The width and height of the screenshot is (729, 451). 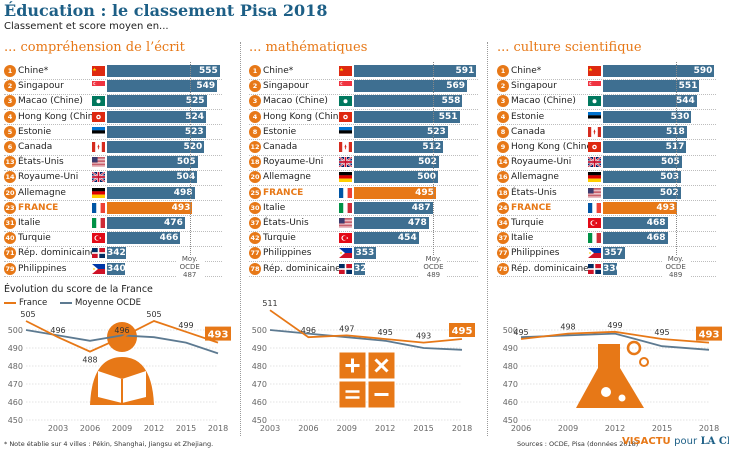 I want to click on france-data-label: 505, so click(x=153, y=314).